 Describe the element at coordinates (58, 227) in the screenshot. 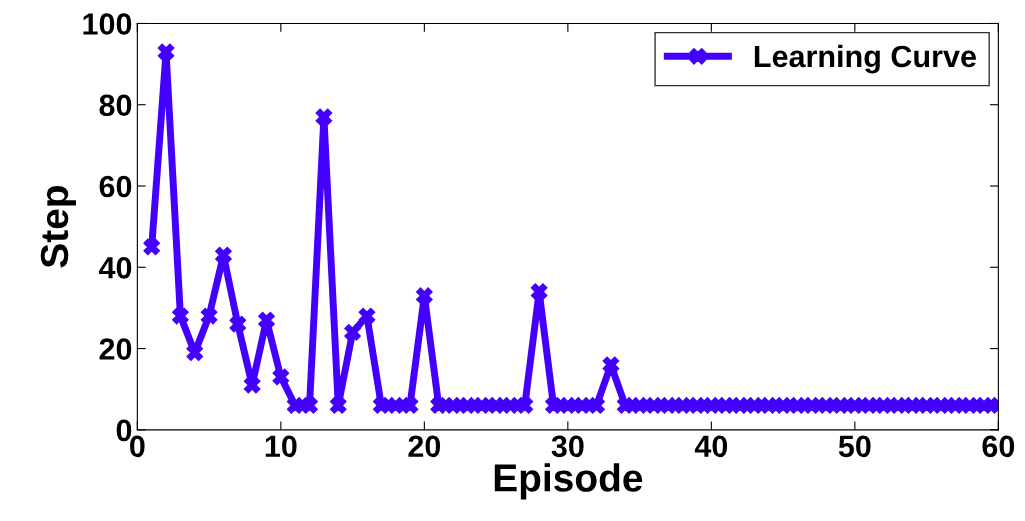

I see `y-axis-title: Step` at that location.